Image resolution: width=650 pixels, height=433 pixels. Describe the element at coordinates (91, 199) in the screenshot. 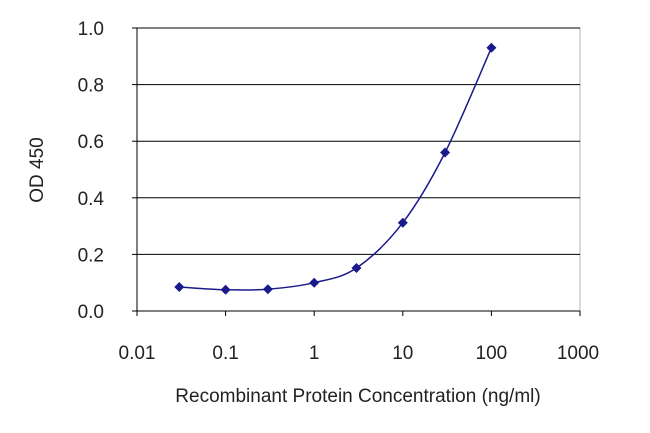

I see `y-tick-label: 0.4` at that location.